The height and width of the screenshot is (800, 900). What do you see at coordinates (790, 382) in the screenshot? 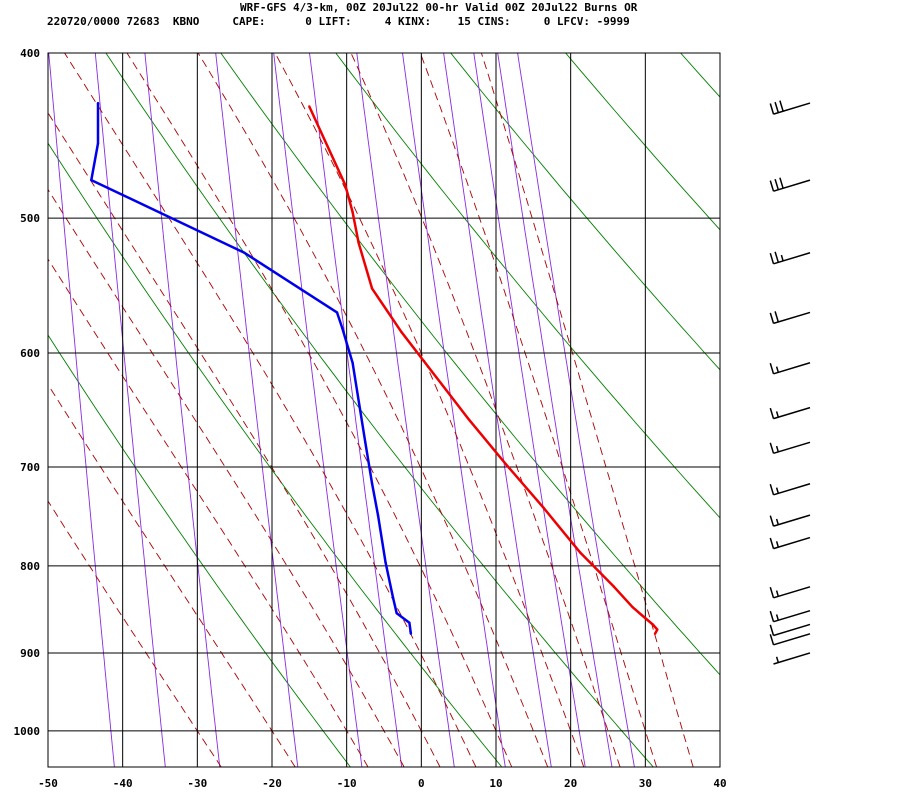
I see `wind-barbs` at bounding box center [790, 382].